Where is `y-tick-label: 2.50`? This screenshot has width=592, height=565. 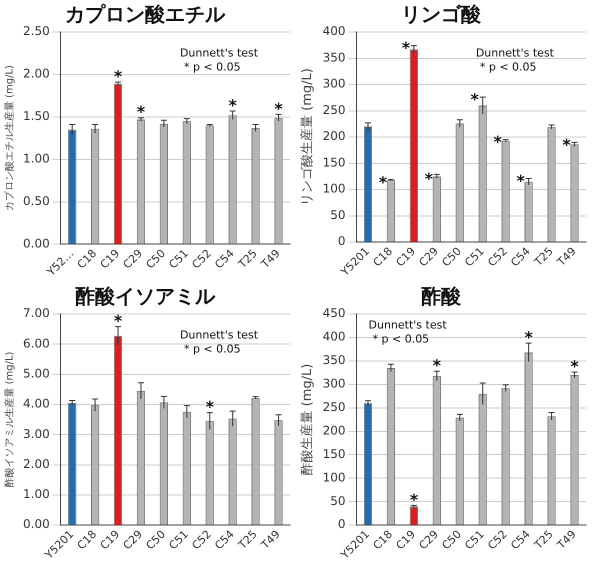 y-tick-label: 2.50 is located at coordinates (36, 31).